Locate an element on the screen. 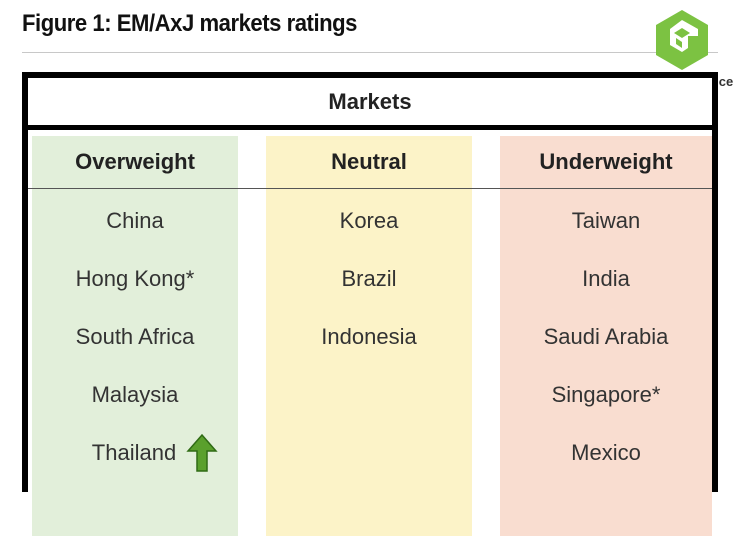 This screenshot has width=740, height=536. list-item-label: Thailand is located at coordinates (134, 452).